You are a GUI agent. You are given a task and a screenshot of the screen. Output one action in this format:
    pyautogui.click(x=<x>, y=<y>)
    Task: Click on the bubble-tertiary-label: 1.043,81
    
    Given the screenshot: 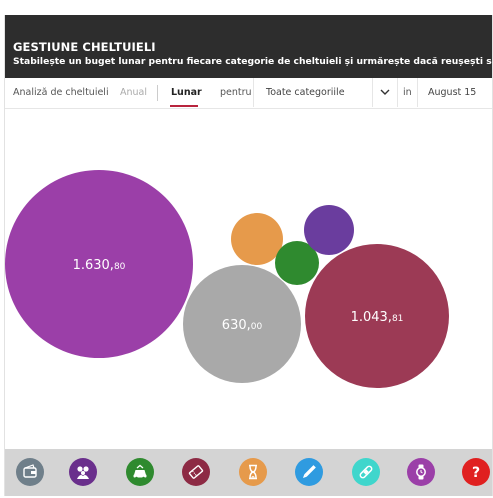 What is the action you would take?
    pyautogui.click(x=377, y=317)
    